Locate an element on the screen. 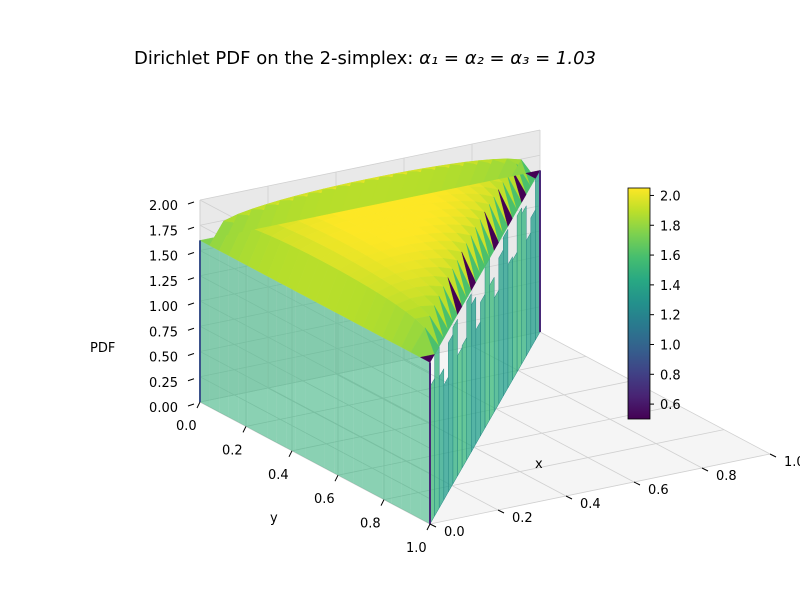  x-tick-label: 0.6 is located at coordinates (658, 490).